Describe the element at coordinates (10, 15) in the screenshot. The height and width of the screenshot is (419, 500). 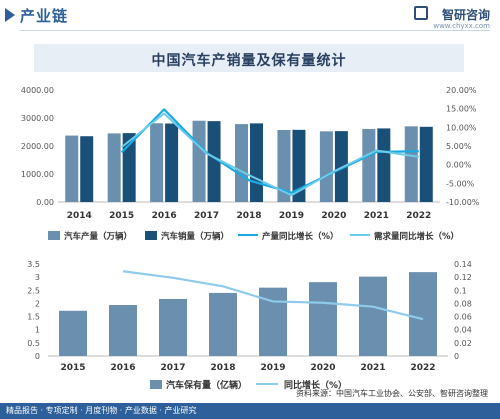
I see `section-marker-icon` at that location.